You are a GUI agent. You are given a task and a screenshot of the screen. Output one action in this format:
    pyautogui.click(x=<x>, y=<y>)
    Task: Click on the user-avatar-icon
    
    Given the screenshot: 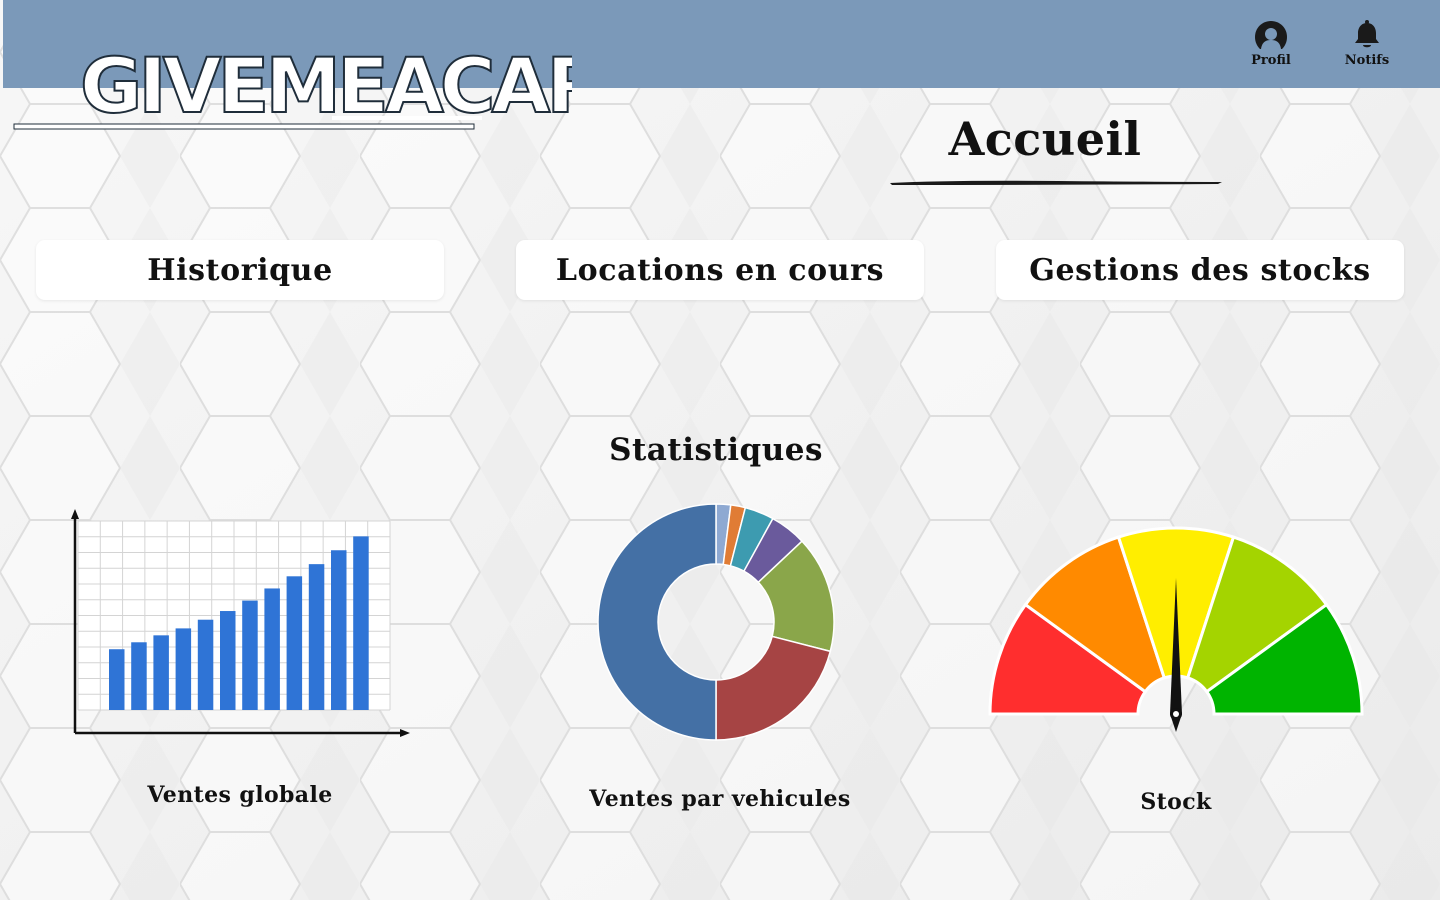 What is the action you would take?
    pyautogui.click(x=1271, y=35)
    